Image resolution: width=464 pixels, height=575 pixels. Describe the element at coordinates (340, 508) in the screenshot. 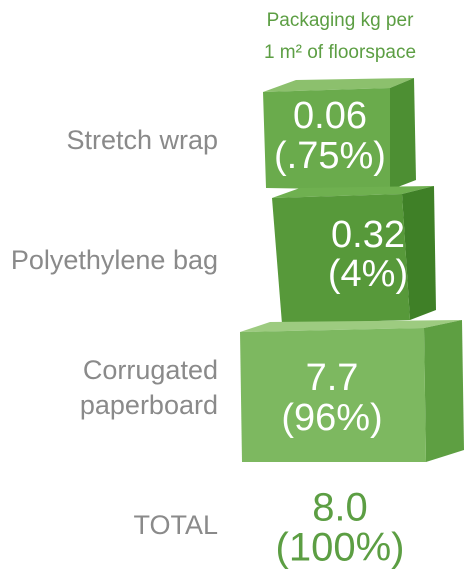

I see `total-value: 8.0` at that location.